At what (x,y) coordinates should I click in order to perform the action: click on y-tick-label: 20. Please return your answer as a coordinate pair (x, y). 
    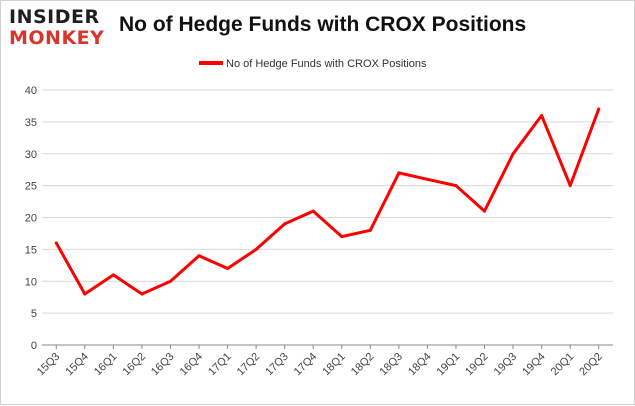
    Looking at the image, I should click on (31, 219).